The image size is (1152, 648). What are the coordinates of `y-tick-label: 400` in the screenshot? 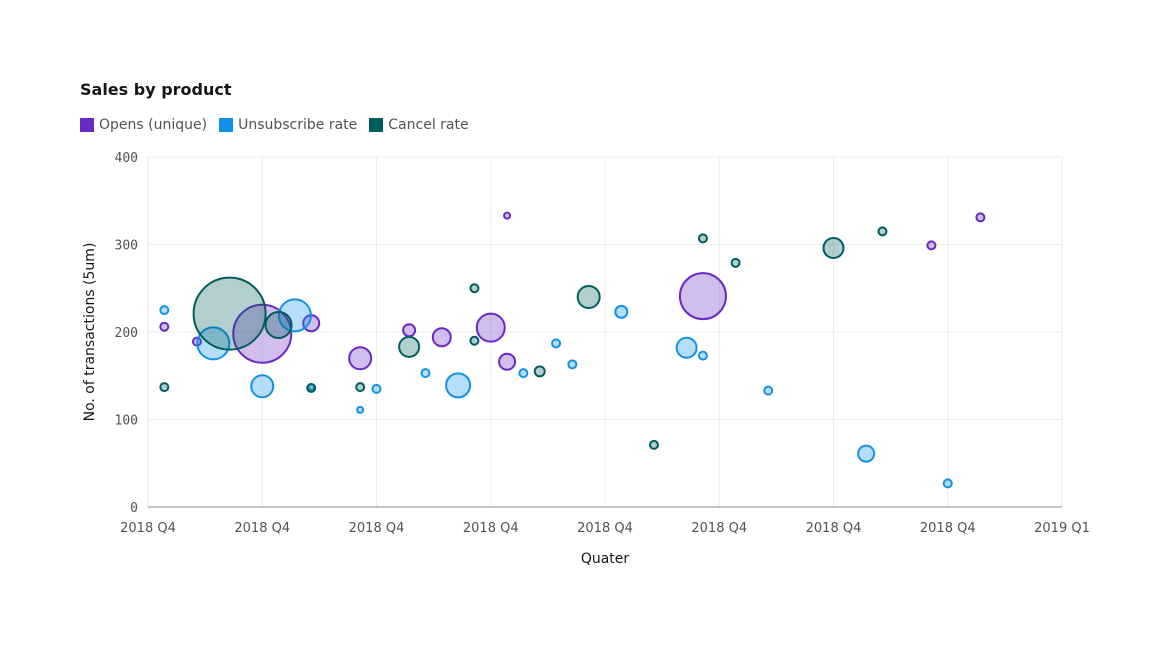 It's located at (126, 158).